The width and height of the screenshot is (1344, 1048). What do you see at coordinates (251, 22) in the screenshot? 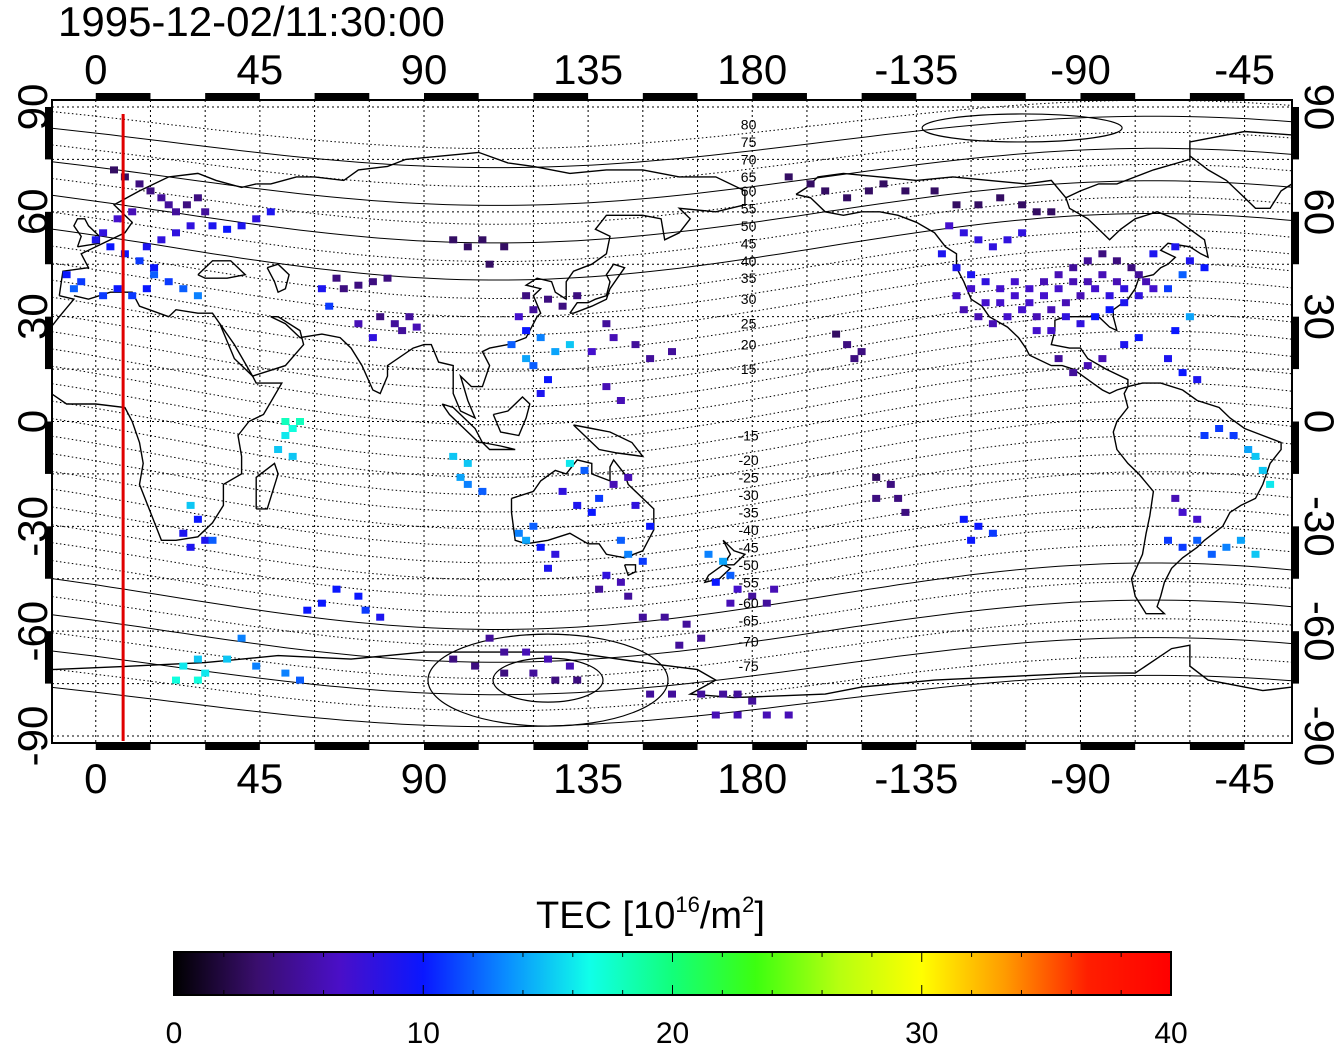
I see `map-title: 1995-12-02/11:30:00` at bounding box center [251, 22].